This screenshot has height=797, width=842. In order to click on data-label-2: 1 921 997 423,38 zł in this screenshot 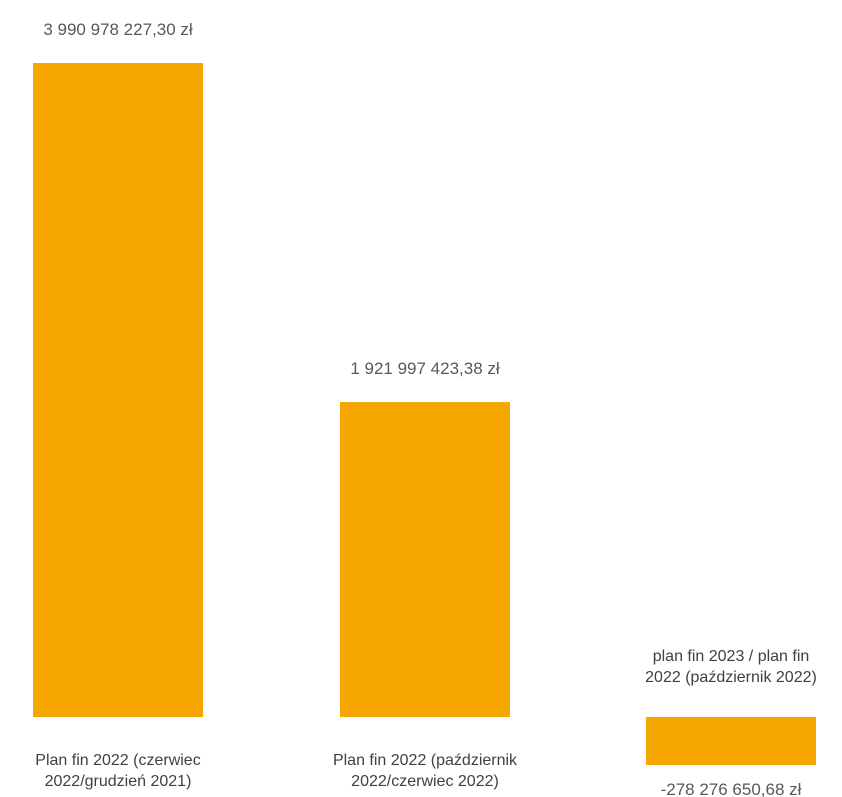, I will do `click(425, 368)`.